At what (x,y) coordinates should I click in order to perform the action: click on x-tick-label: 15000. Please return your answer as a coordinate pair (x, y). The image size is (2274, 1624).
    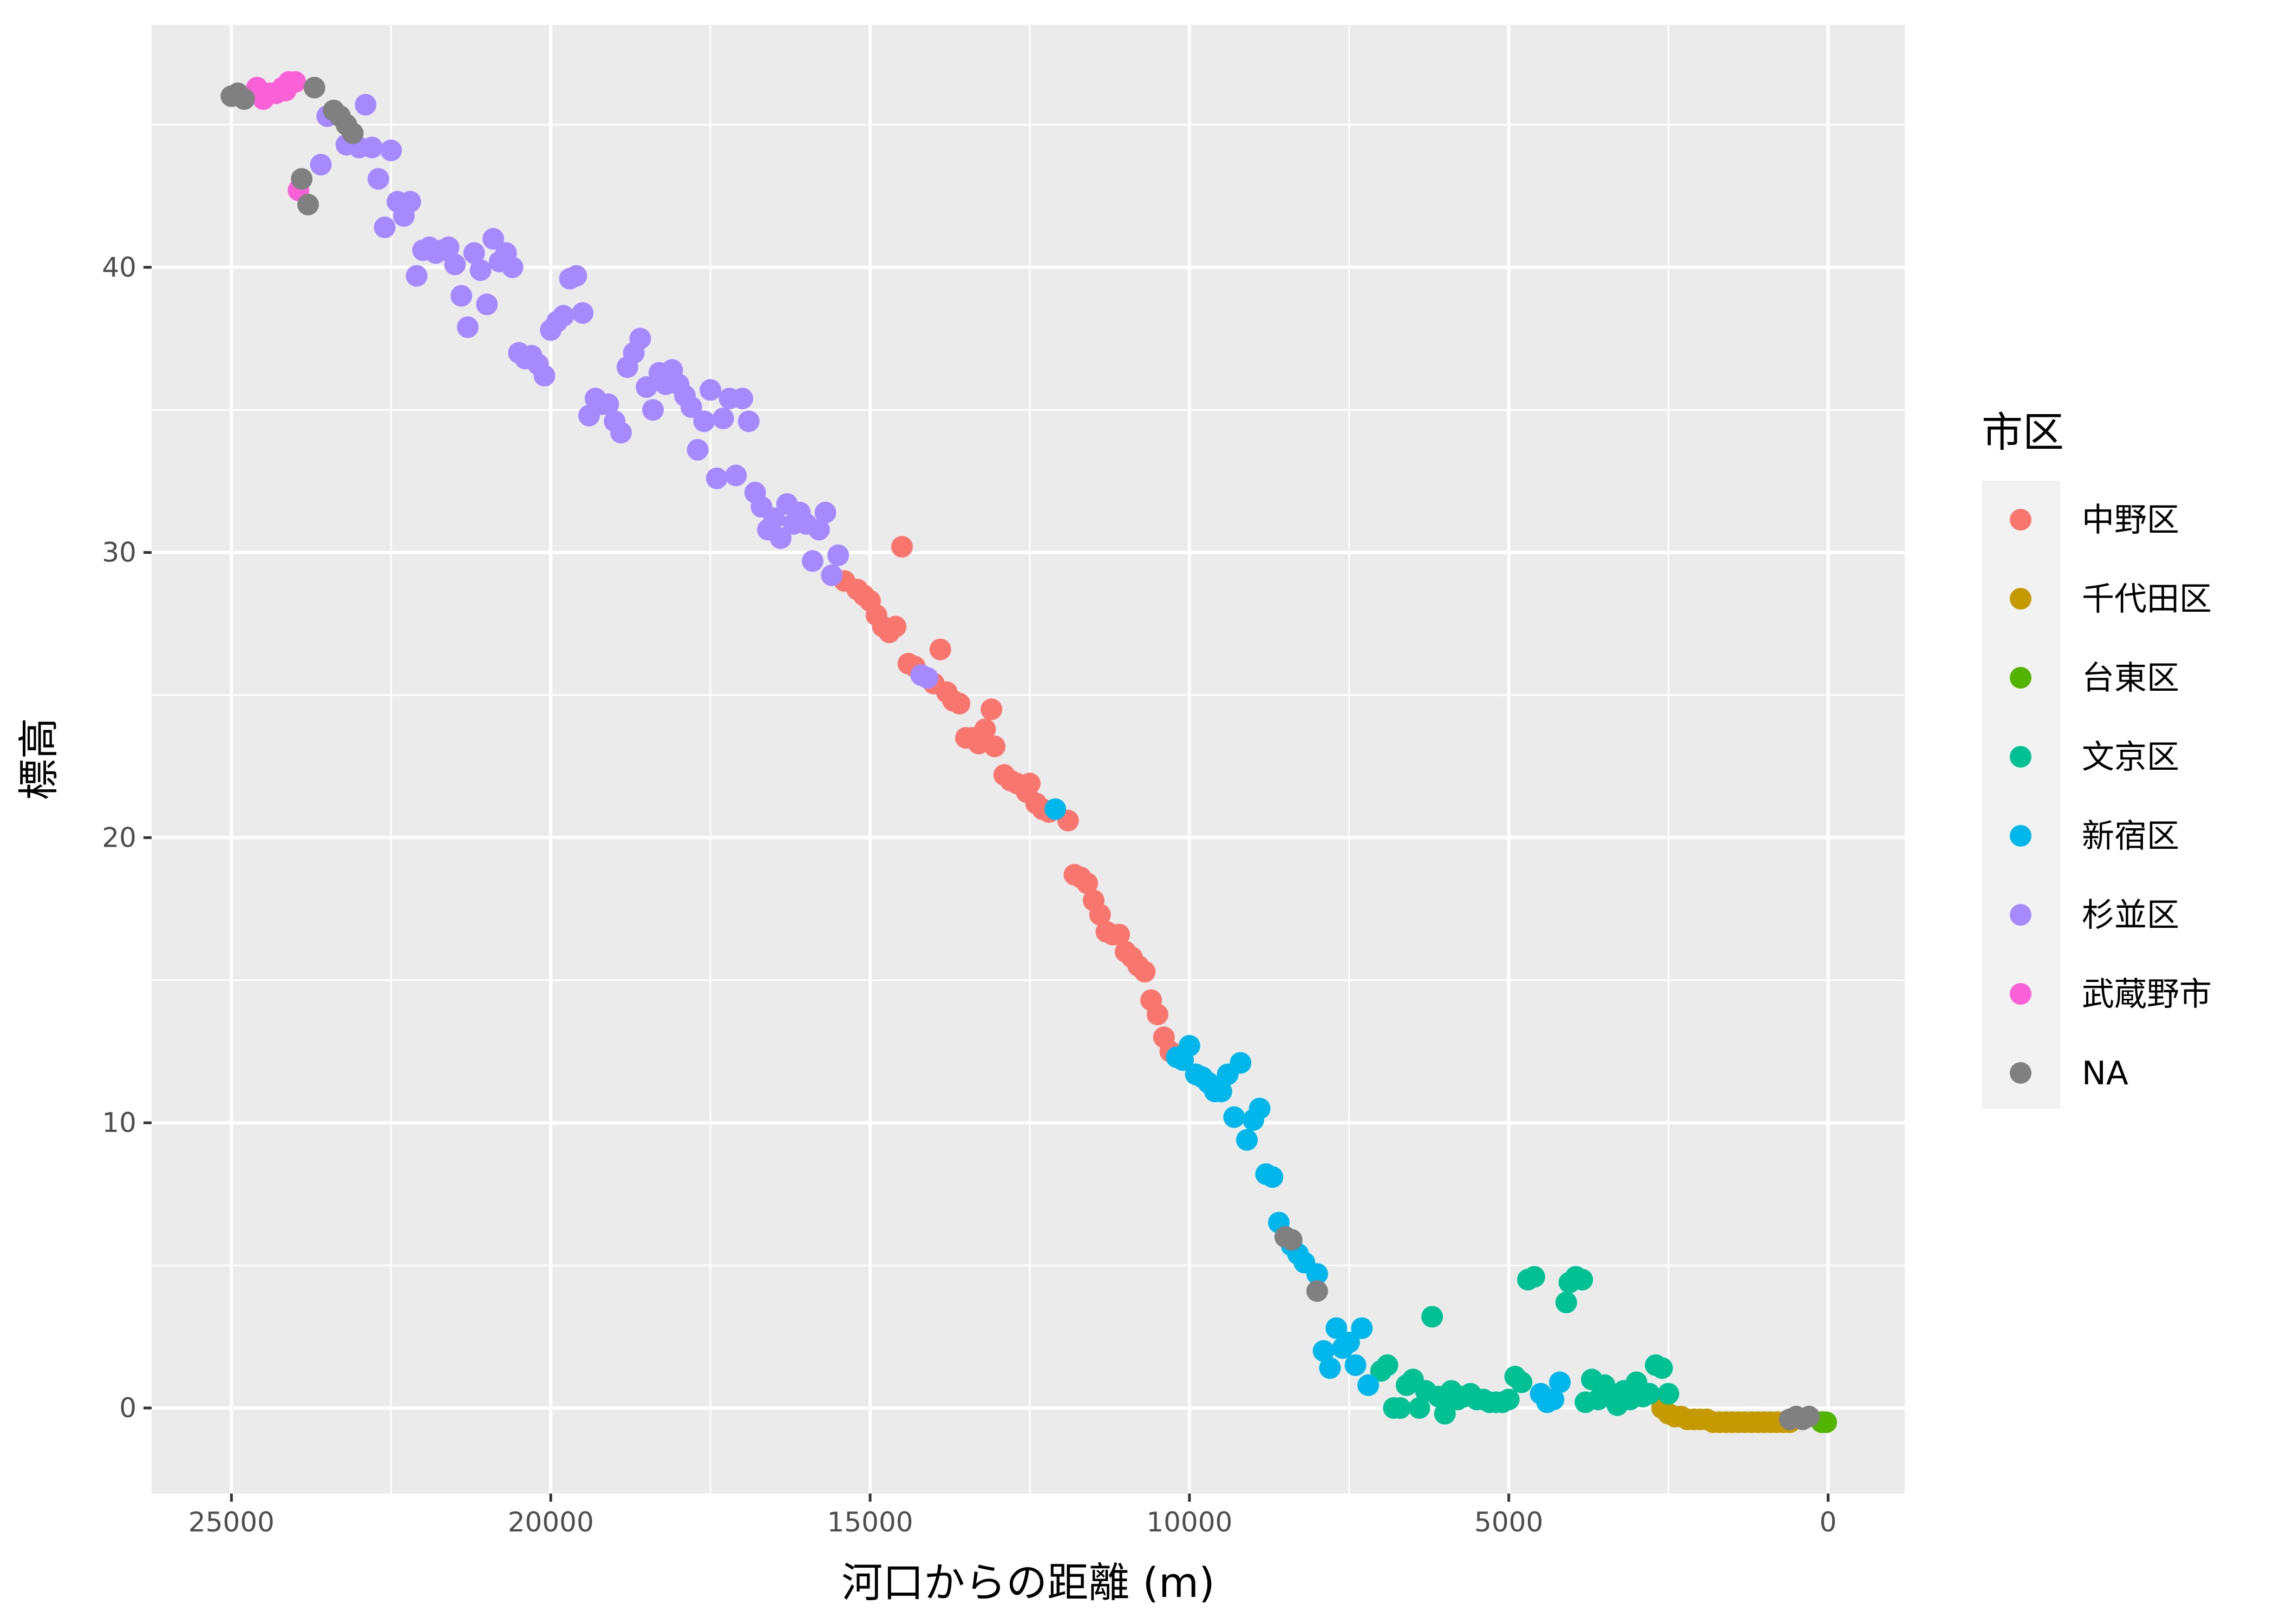
    Looking at the image, I should click on (870, 1522).